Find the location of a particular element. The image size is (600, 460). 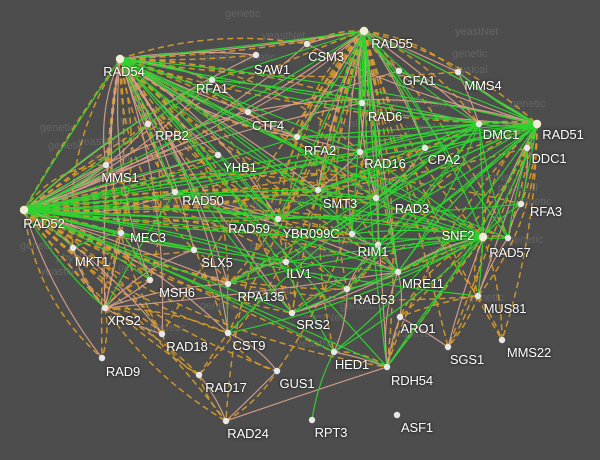

graph-node-rad57 is located at coordinates (508, 238).